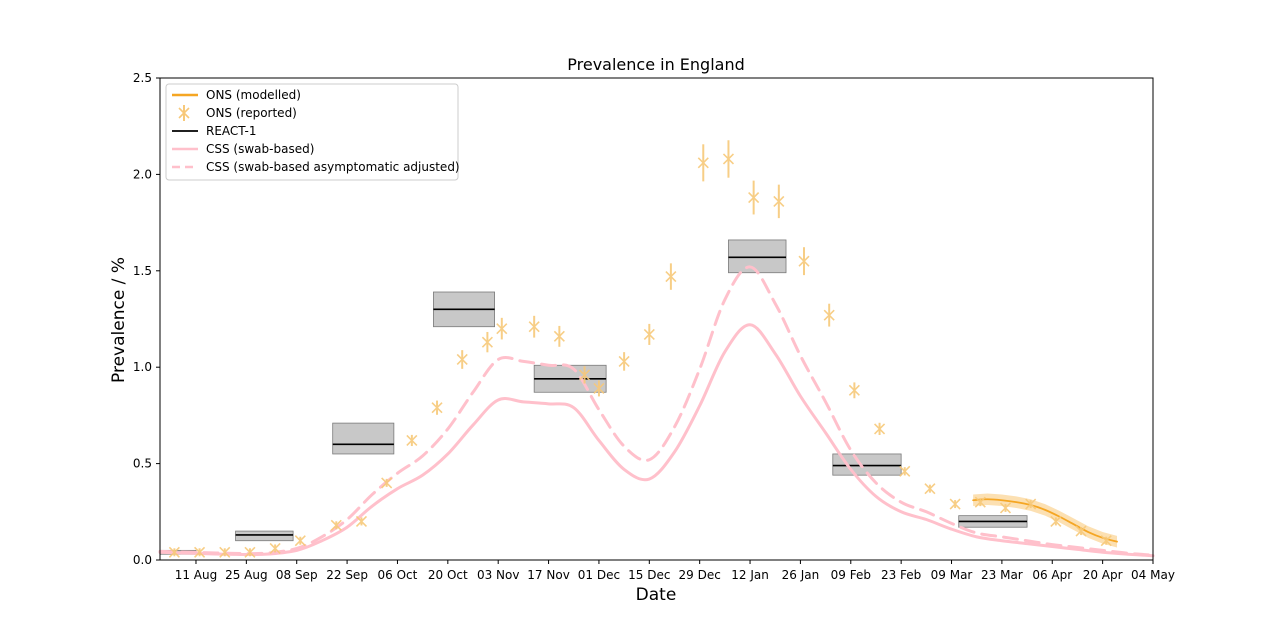  I want to click on legend-entry-0: ONS (modelled), so click(236, 95).